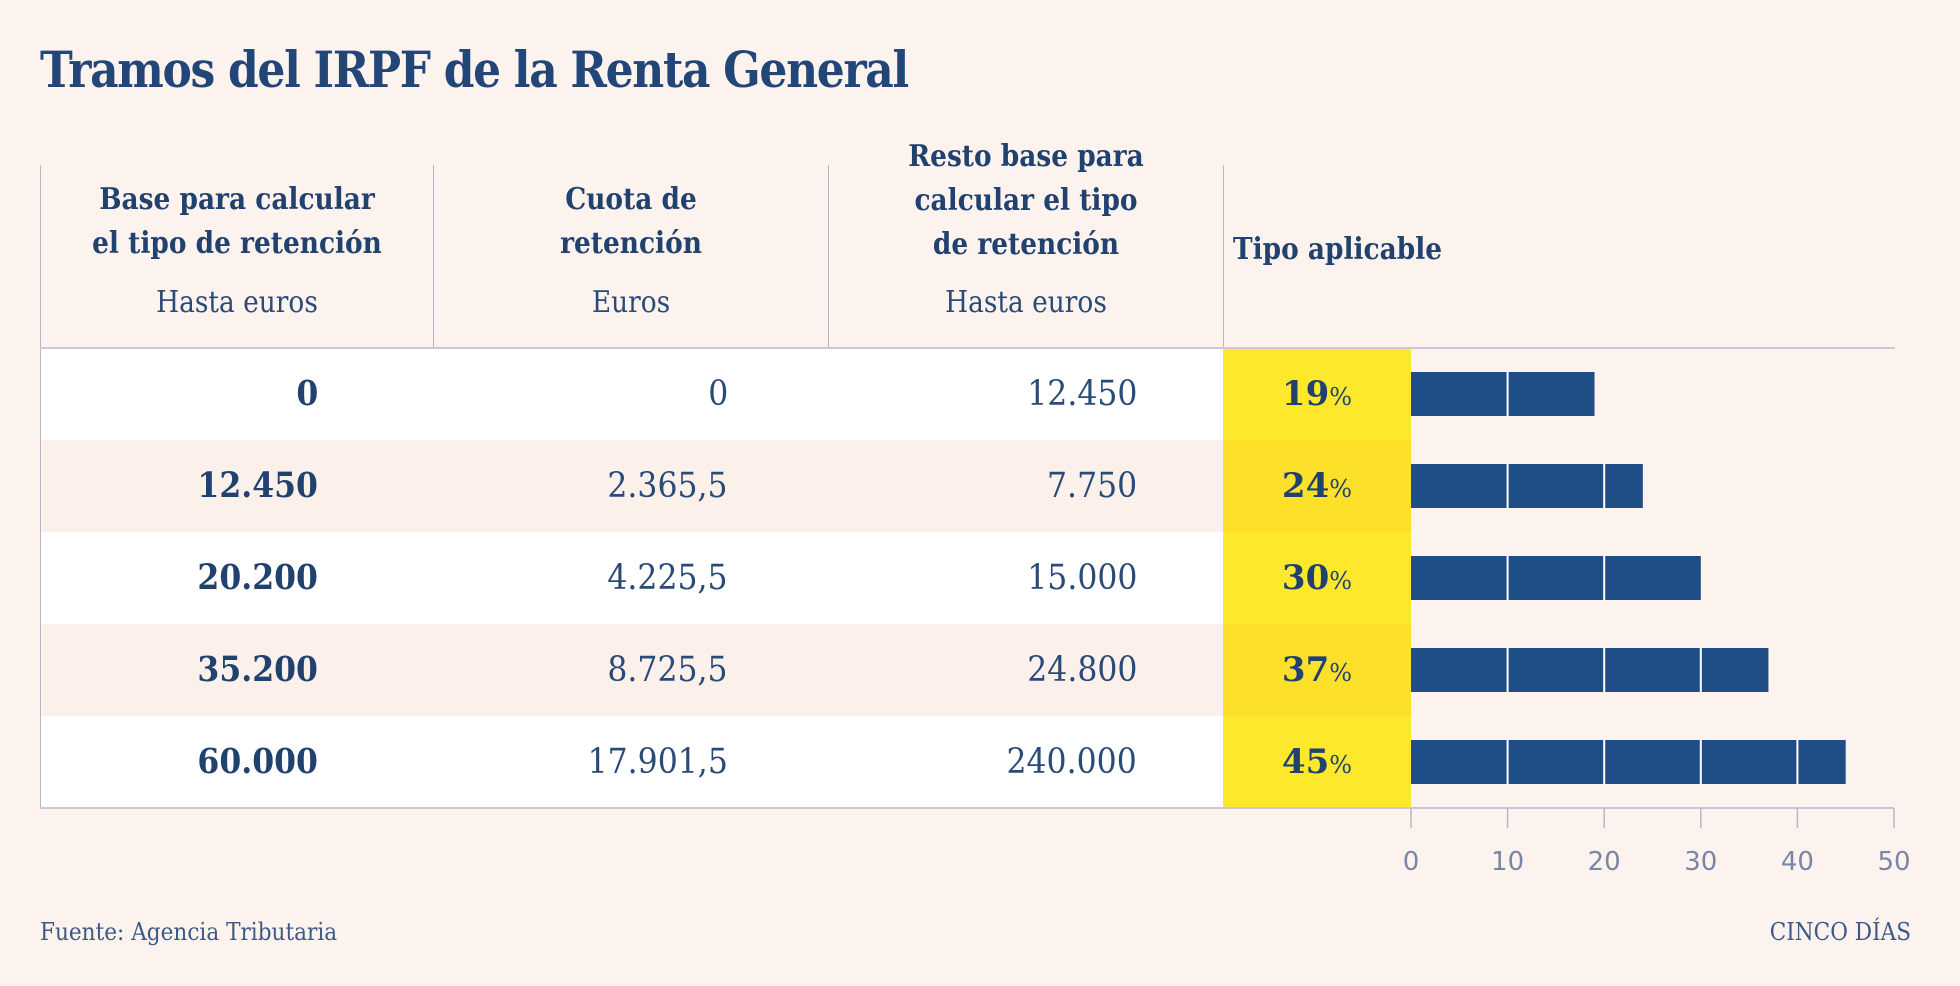 The width and height of the screenshot is (1960, 986). What do you see at coordinates (631, 199) in the screenshot?
I see `header-cuota-line-1: Cuota de` at bounding box center [631, 199].